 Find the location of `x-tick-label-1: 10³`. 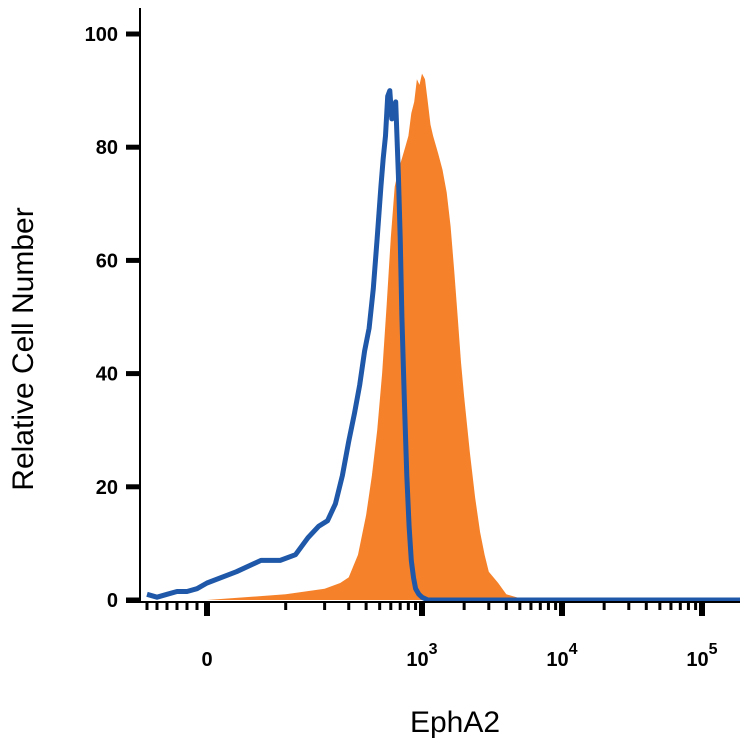

x-tick-label-1: 10³ is located at coordinates (421, 656).